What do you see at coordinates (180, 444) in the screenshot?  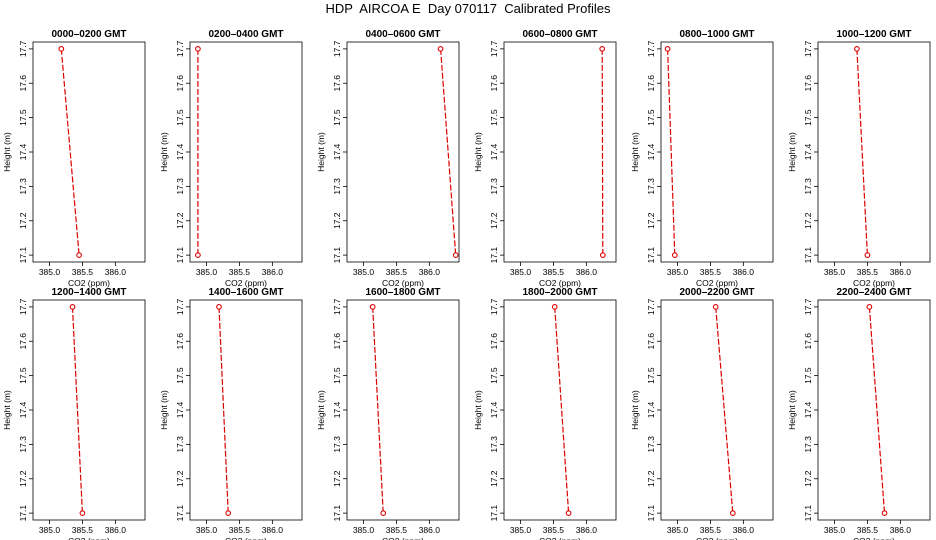 I see `panel-8-y-tick-label: 17.3` at bounding box center [180, 444].